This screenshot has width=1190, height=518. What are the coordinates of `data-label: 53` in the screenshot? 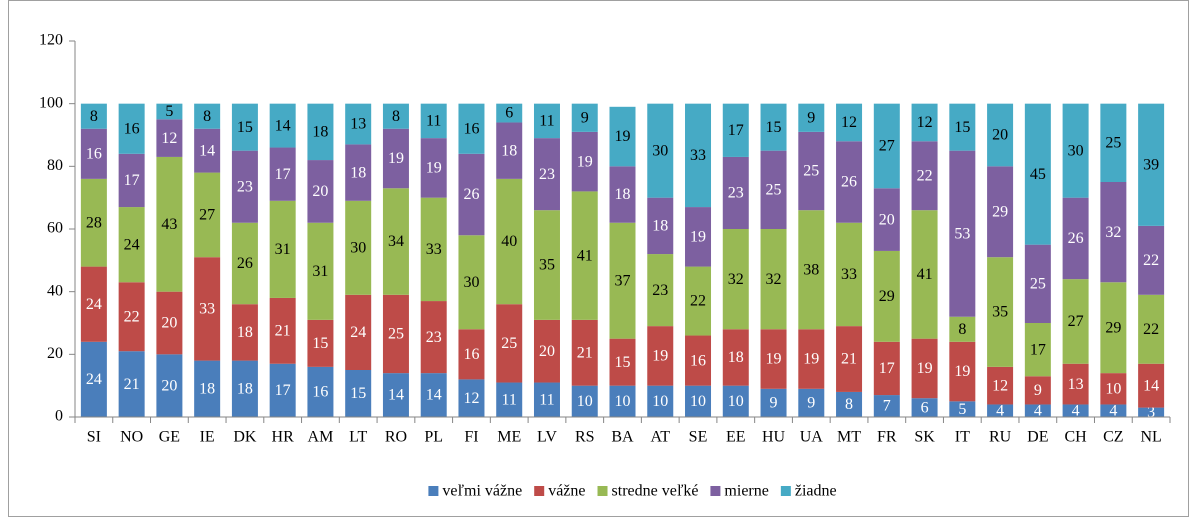 It's located at (962, 233).